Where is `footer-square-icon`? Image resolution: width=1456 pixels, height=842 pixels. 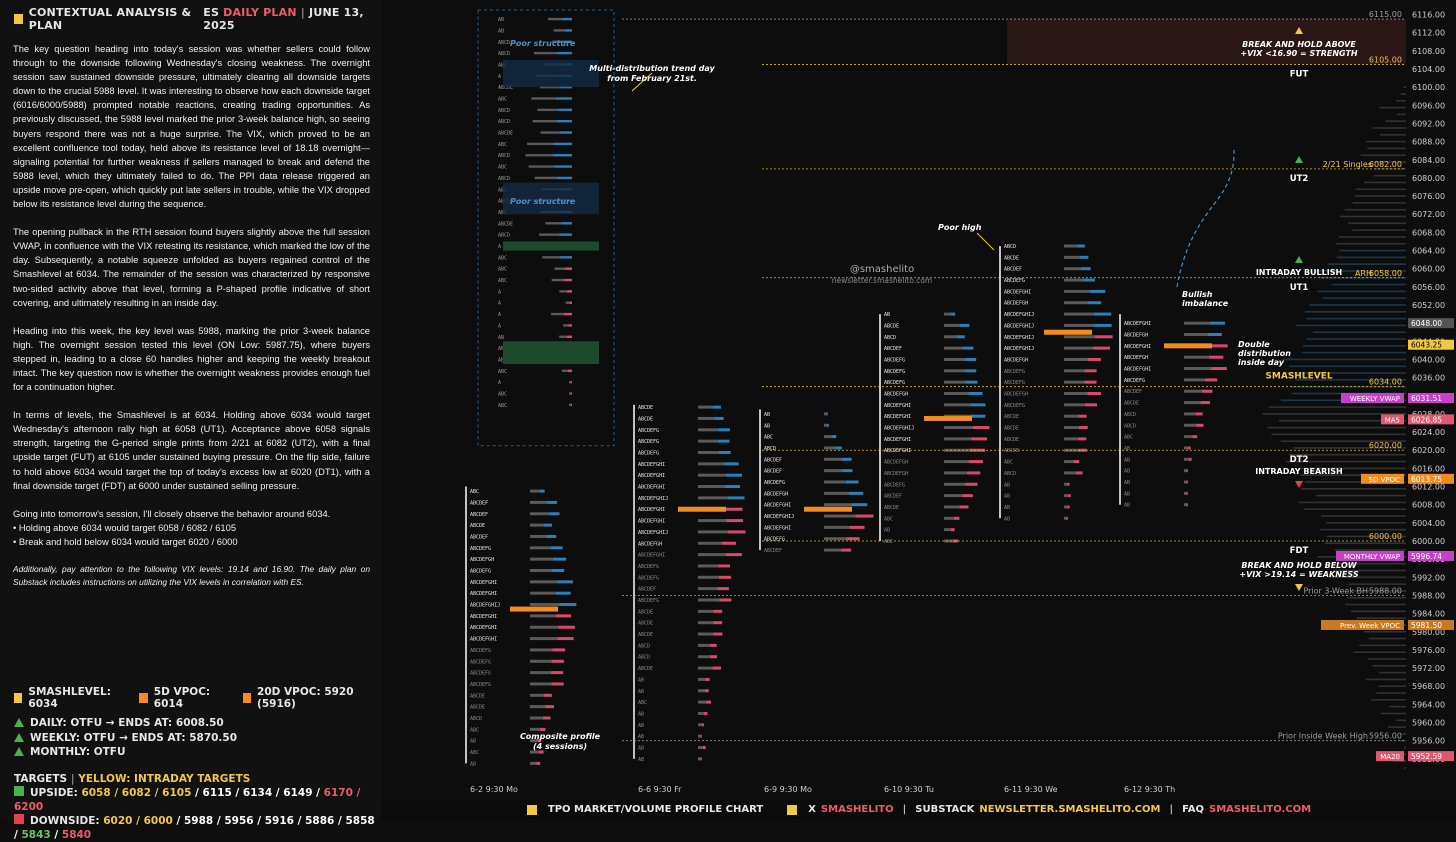
footer-square-icon is located at coordinates (531, 809).